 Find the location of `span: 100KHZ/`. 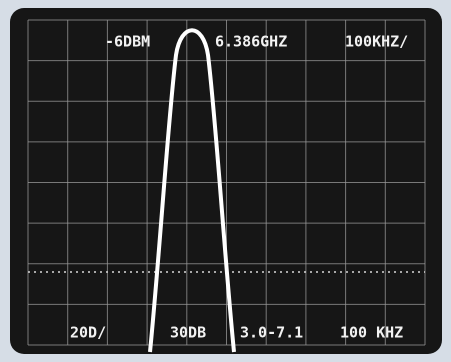

span: 100KHZ/ is located at coordinates (376, 42).